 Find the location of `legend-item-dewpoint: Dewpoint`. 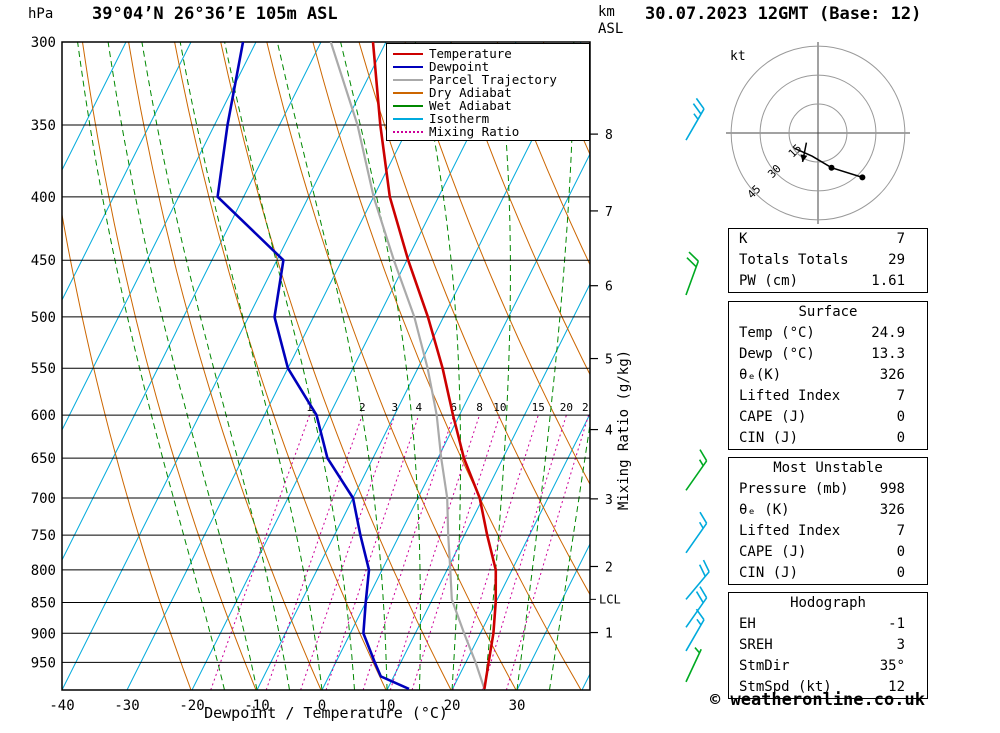

legend-item-dewpoint: Dewpoint is located at coordinates (489, 66).